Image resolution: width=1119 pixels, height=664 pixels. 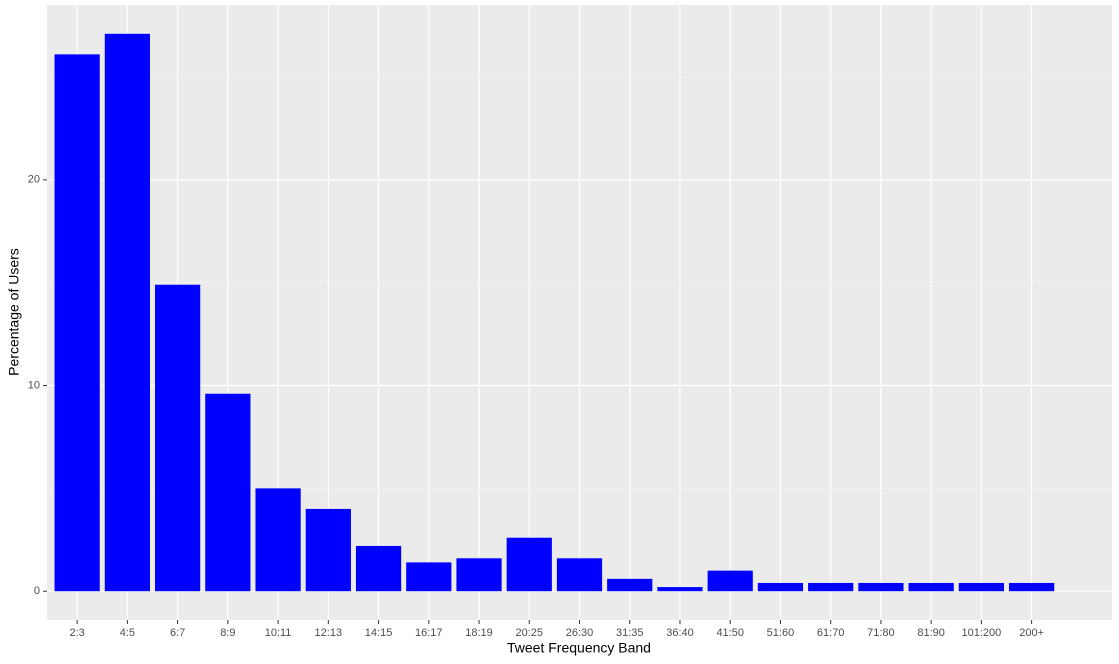 I want to click on x-tick-label: 14:15, so click(x=379, y=633).